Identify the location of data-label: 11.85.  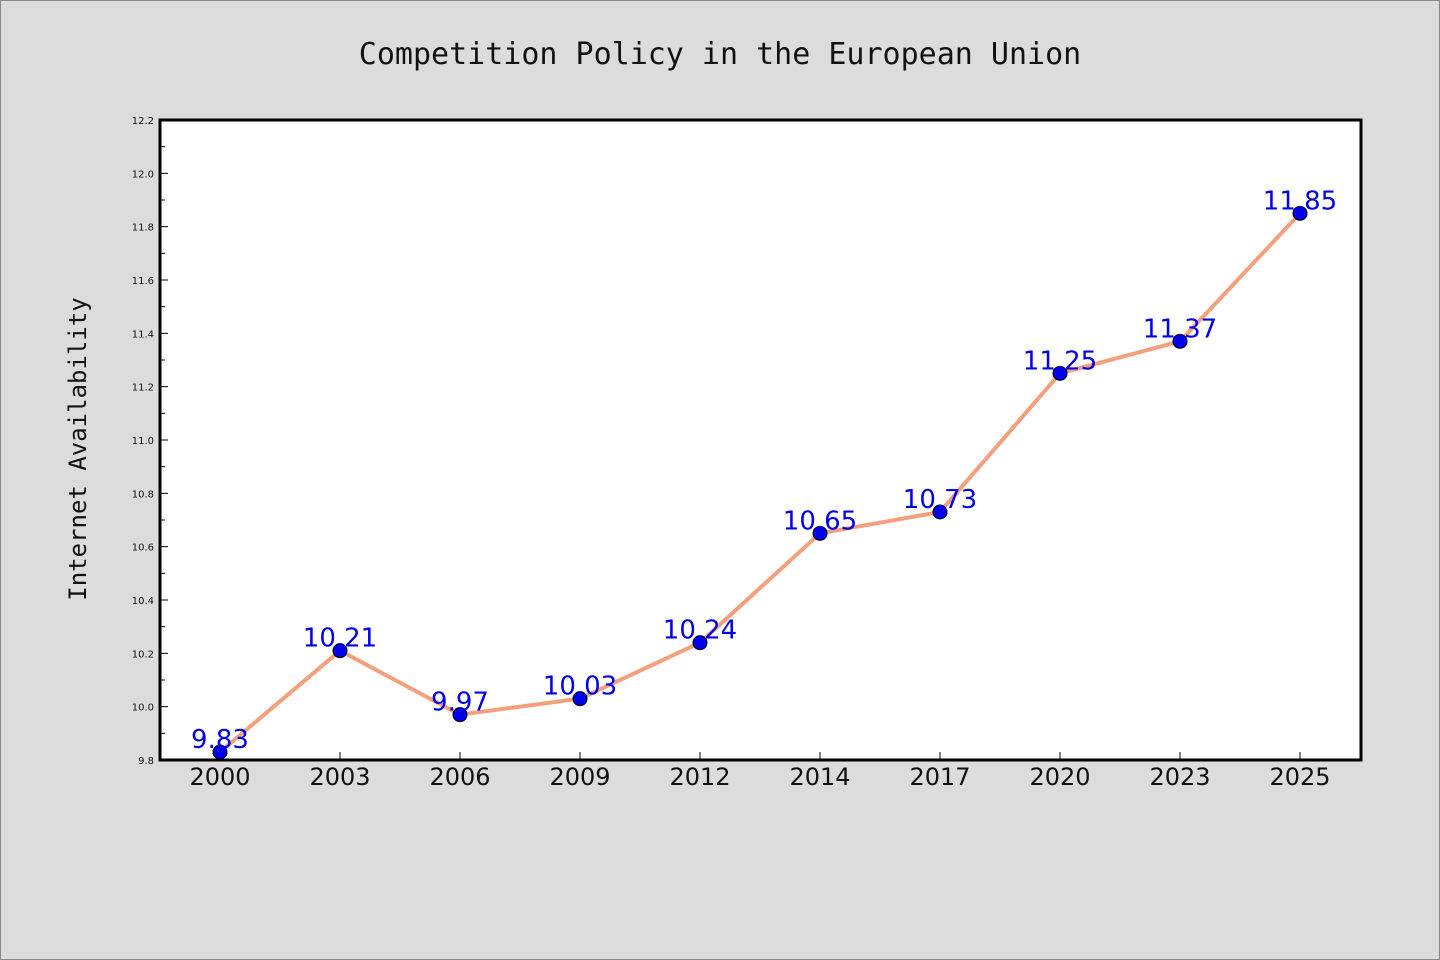
(1300, 201).